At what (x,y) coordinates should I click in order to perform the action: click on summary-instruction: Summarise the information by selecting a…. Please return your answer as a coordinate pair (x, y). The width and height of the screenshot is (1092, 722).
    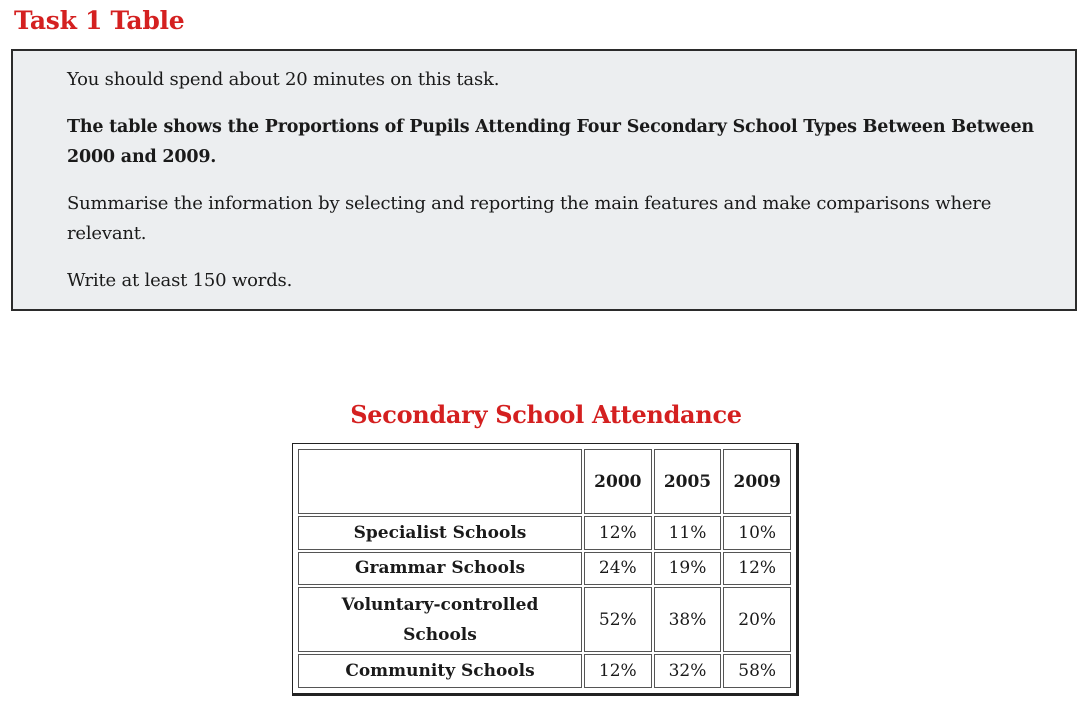
    Looking at the image, I should click on (529, 218).